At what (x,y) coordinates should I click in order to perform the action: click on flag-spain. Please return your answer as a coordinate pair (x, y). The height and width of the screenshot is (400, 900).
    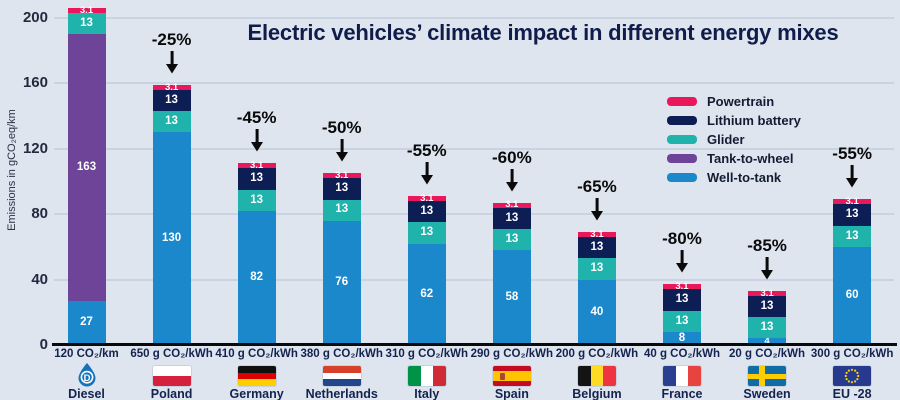
    Looking at the image, I should click on (511, 376).